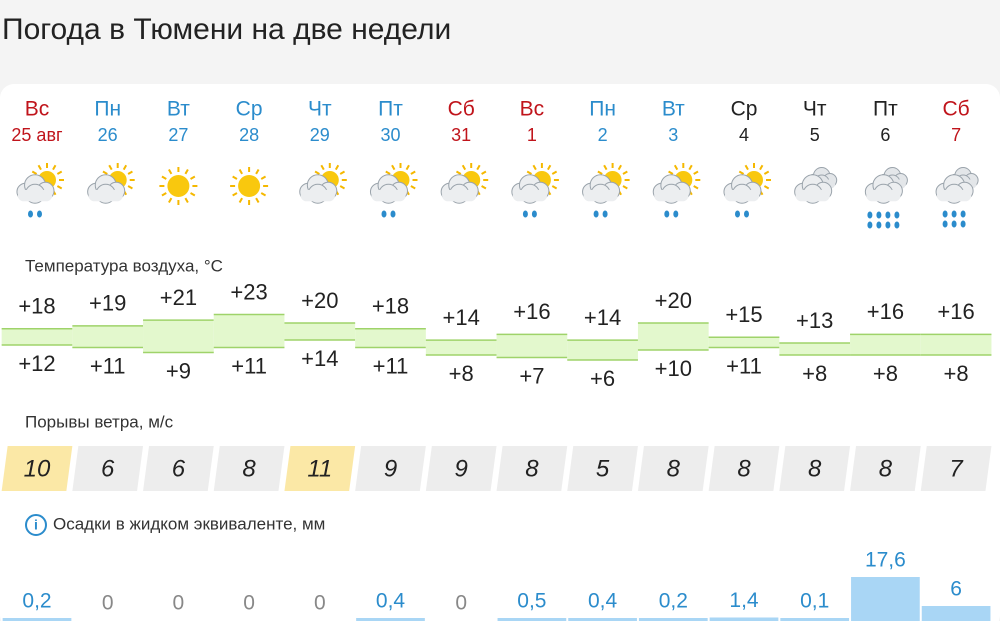  Describe the element at coordinates (956, 589) in the screenshot. I see `precip-value: 6` at that location.